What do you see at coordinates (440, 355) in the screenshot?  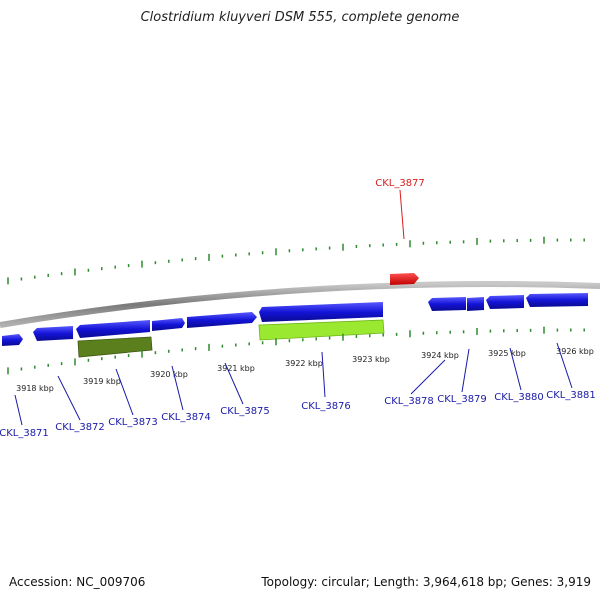 I see `scale-label-3924: 3924 kbp` at bounding box center [440, 355].